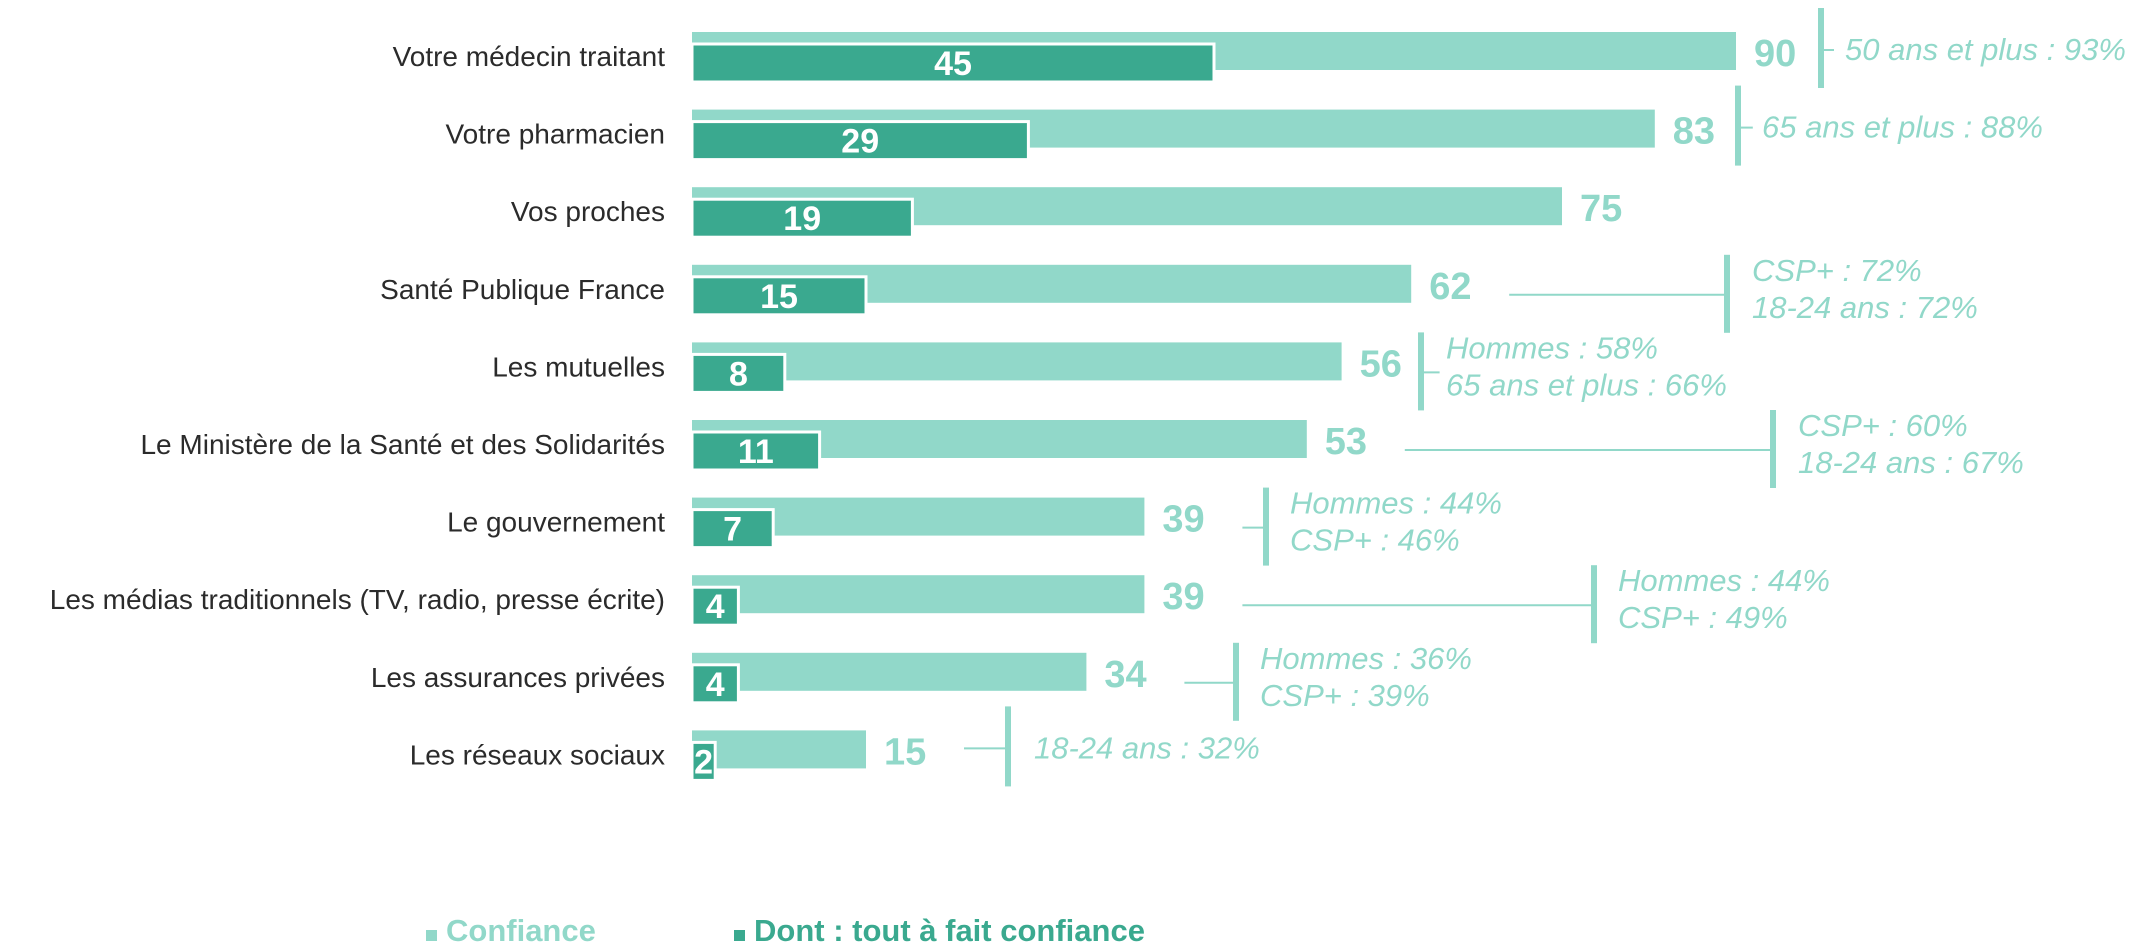 The image size is (2153, 946). I want to click on category-label: Le gouvernement, so click(556, 522).